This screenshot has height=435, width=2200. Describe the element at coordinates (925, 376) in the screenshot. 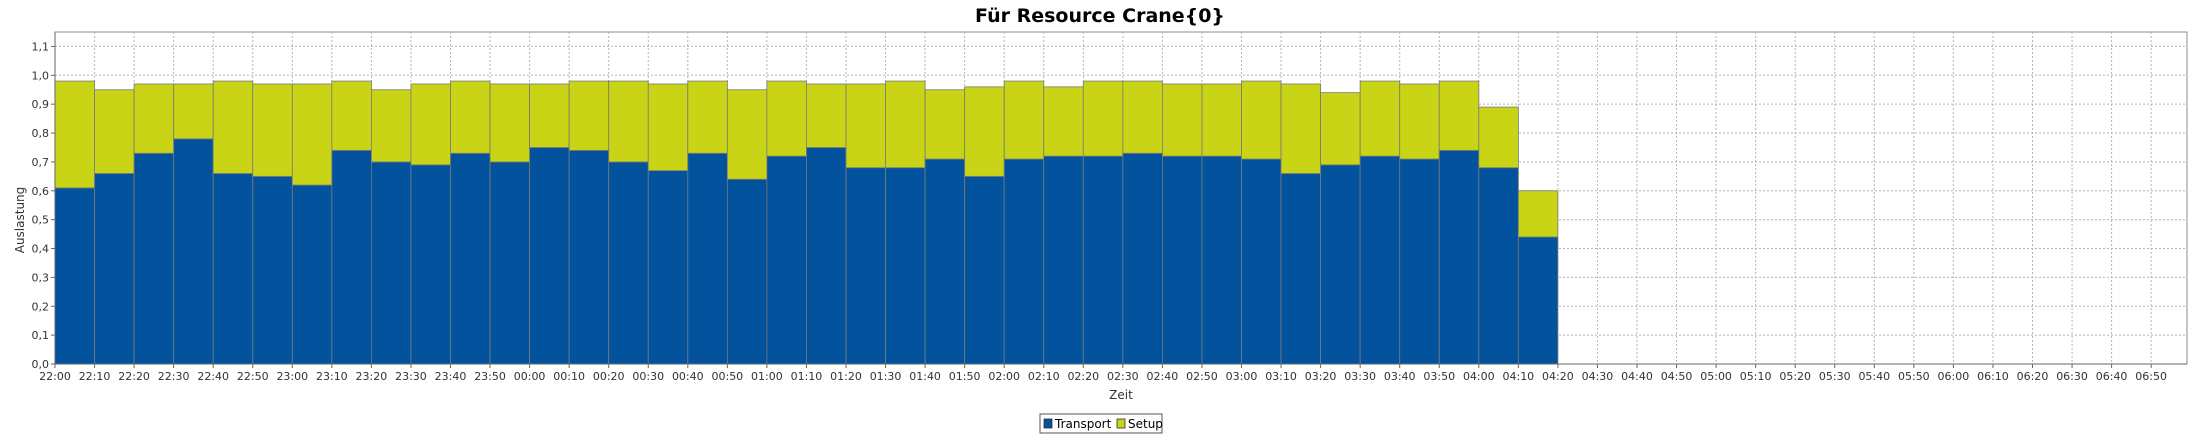

I see `x-tick-label: 01:40` at that location.